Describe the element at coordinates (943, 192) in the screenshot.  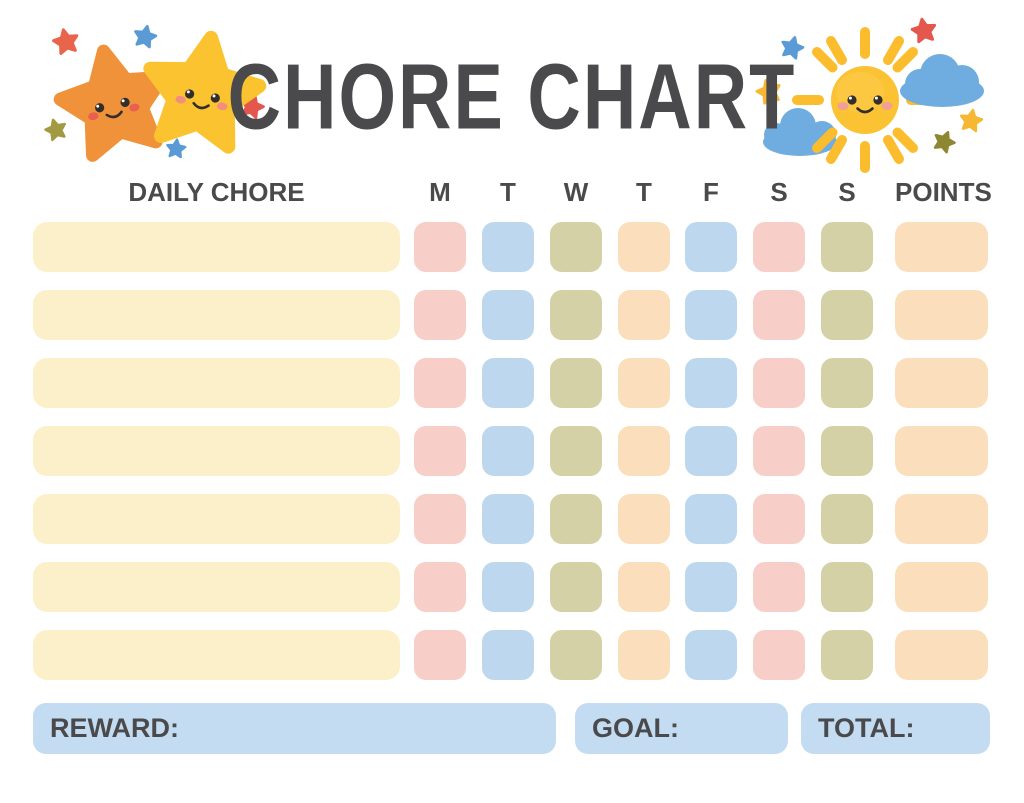
I see `points-header: POINTS` at that location.